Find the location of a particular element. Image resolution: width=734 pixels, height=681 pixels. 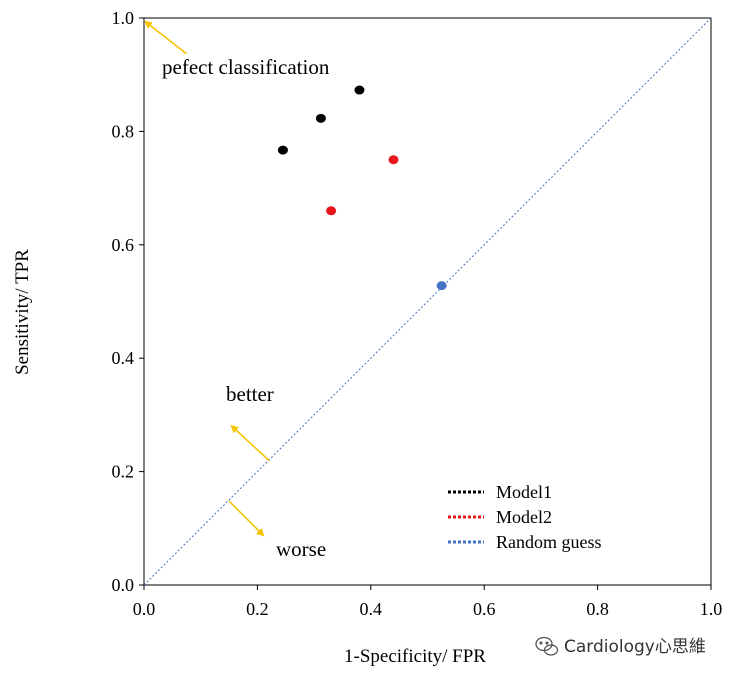

y-tick-label: 0.6 is located at coordinates (123, 245).